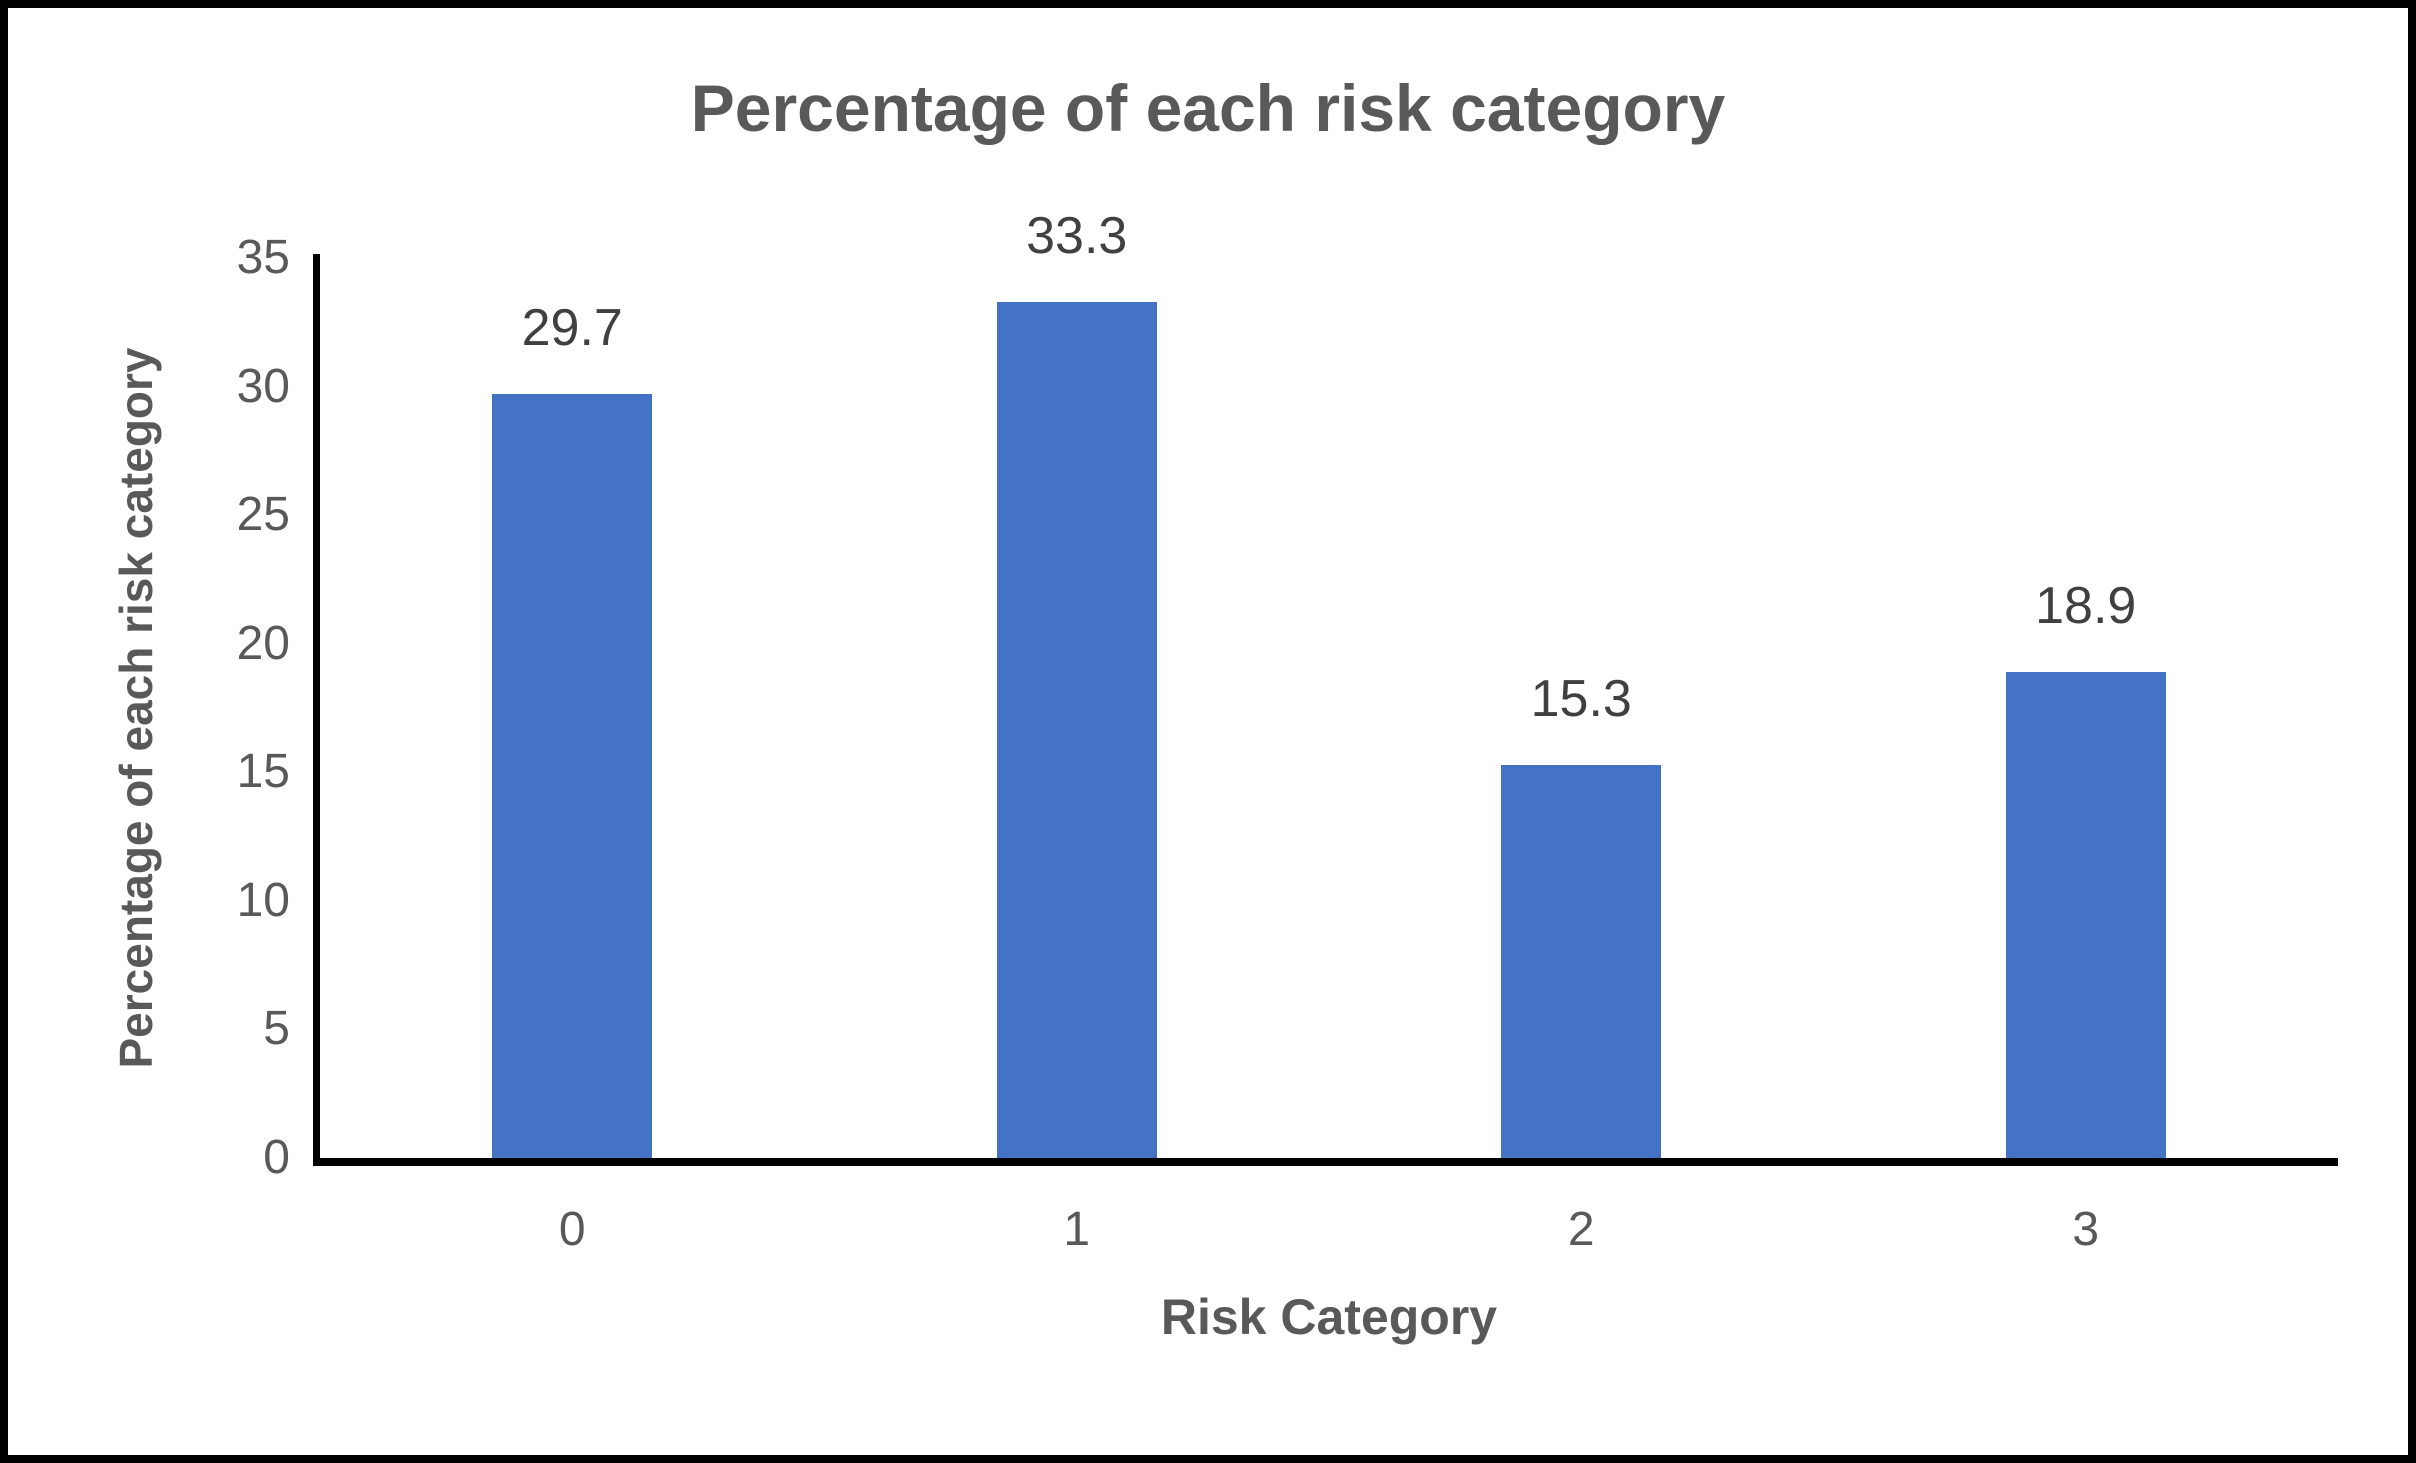 This screenshot has height=1463, width=2416. I want to click on bar-value-label: 33.3, so click(1077, 235).